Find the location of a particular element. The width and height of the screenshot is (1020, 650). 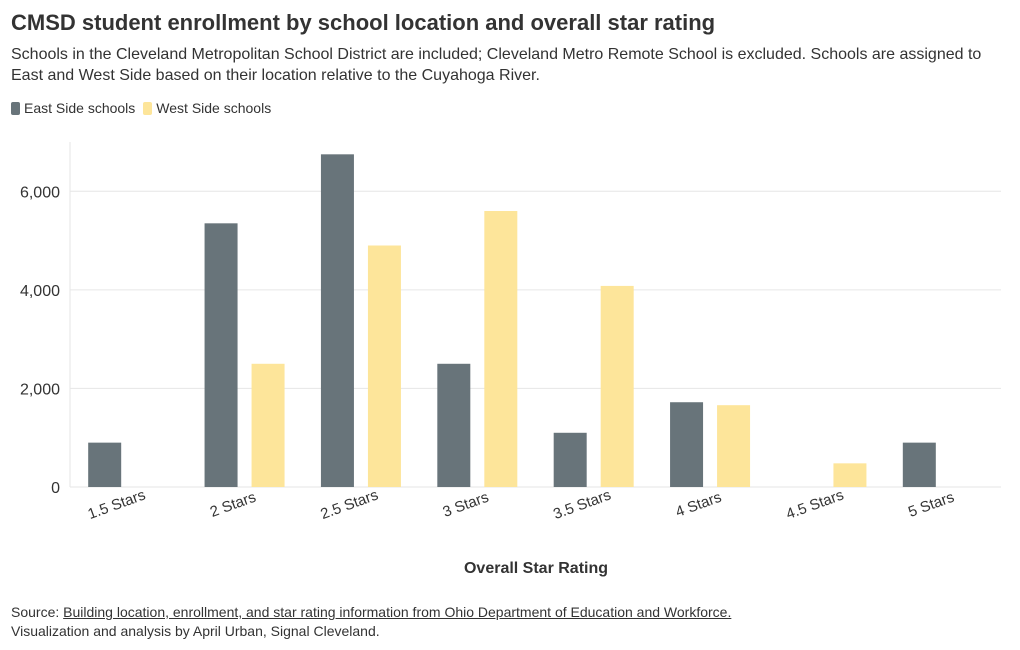

legend-item-west: West Side schools is located at coordinates (207, 108).